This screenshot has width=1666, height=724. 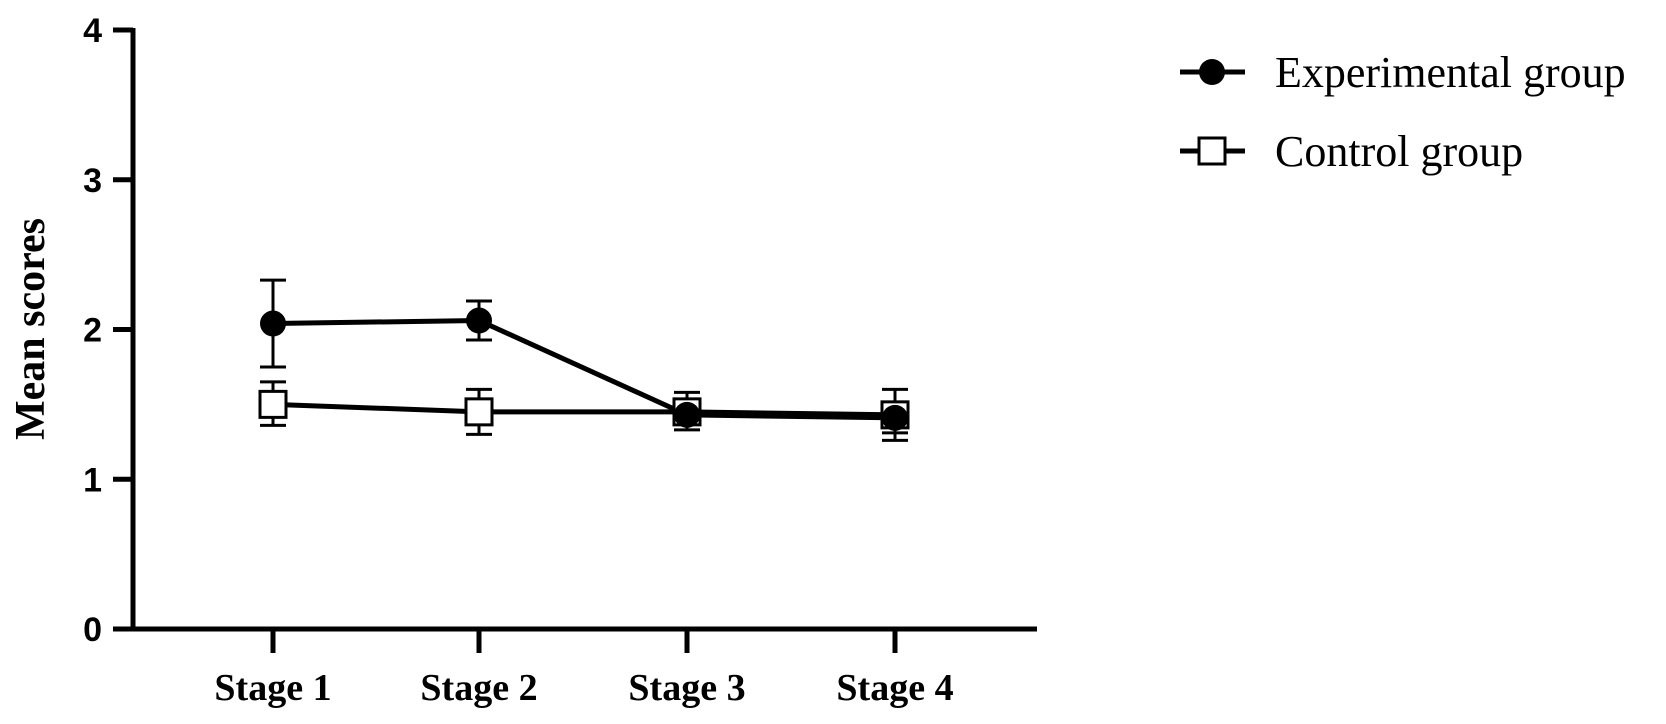 I want to click on y-axis-title: Mean scores, so click(x=31, y=329).